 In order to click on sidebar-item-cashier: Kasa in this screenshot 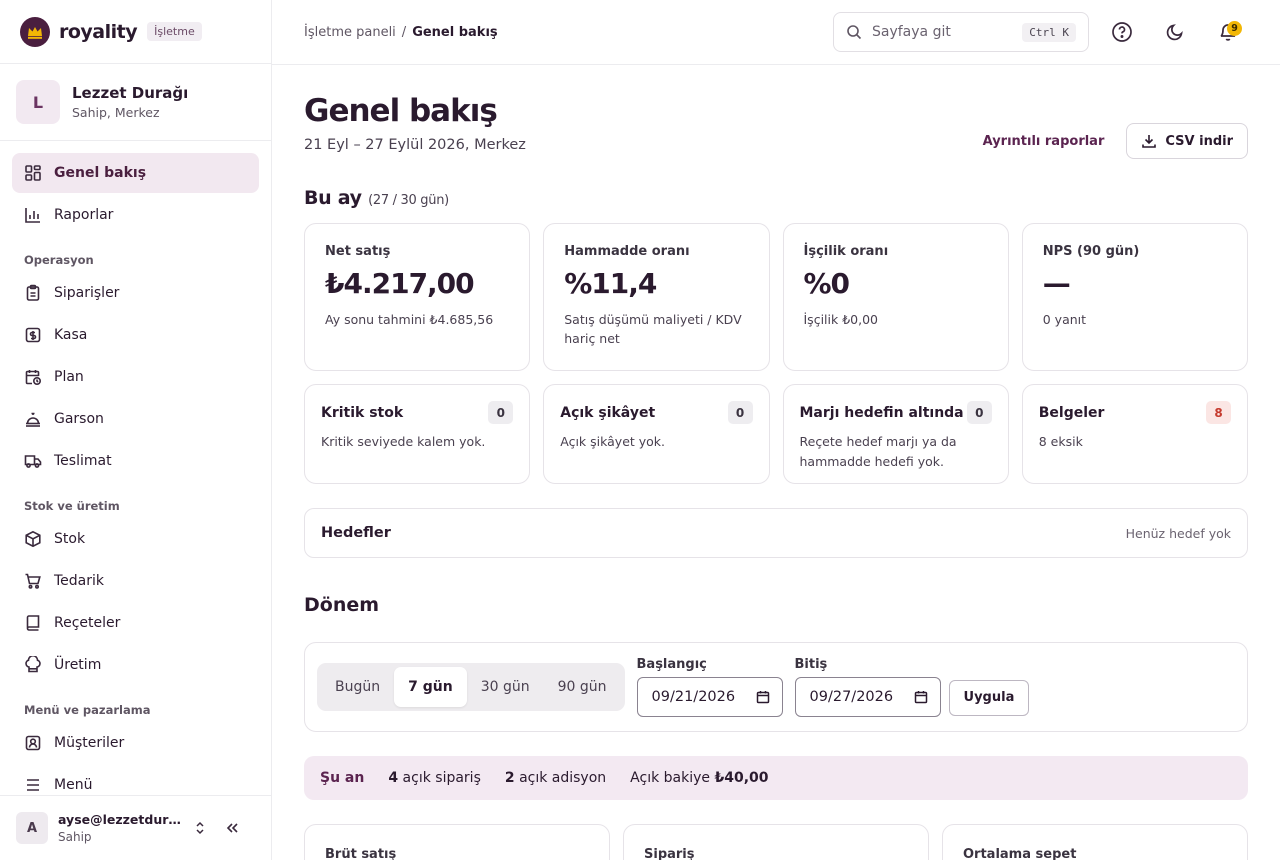, I will do `click(135, 335)`.